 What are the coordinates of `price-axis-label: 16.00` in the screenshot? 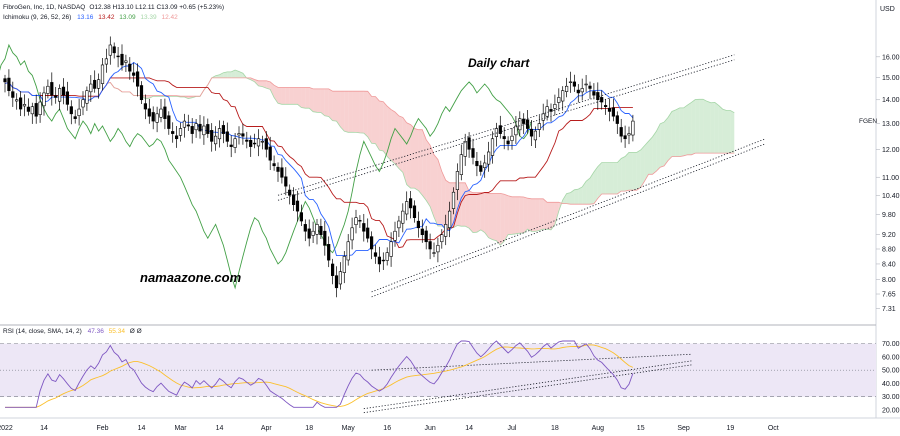 It's located at (891, 57).